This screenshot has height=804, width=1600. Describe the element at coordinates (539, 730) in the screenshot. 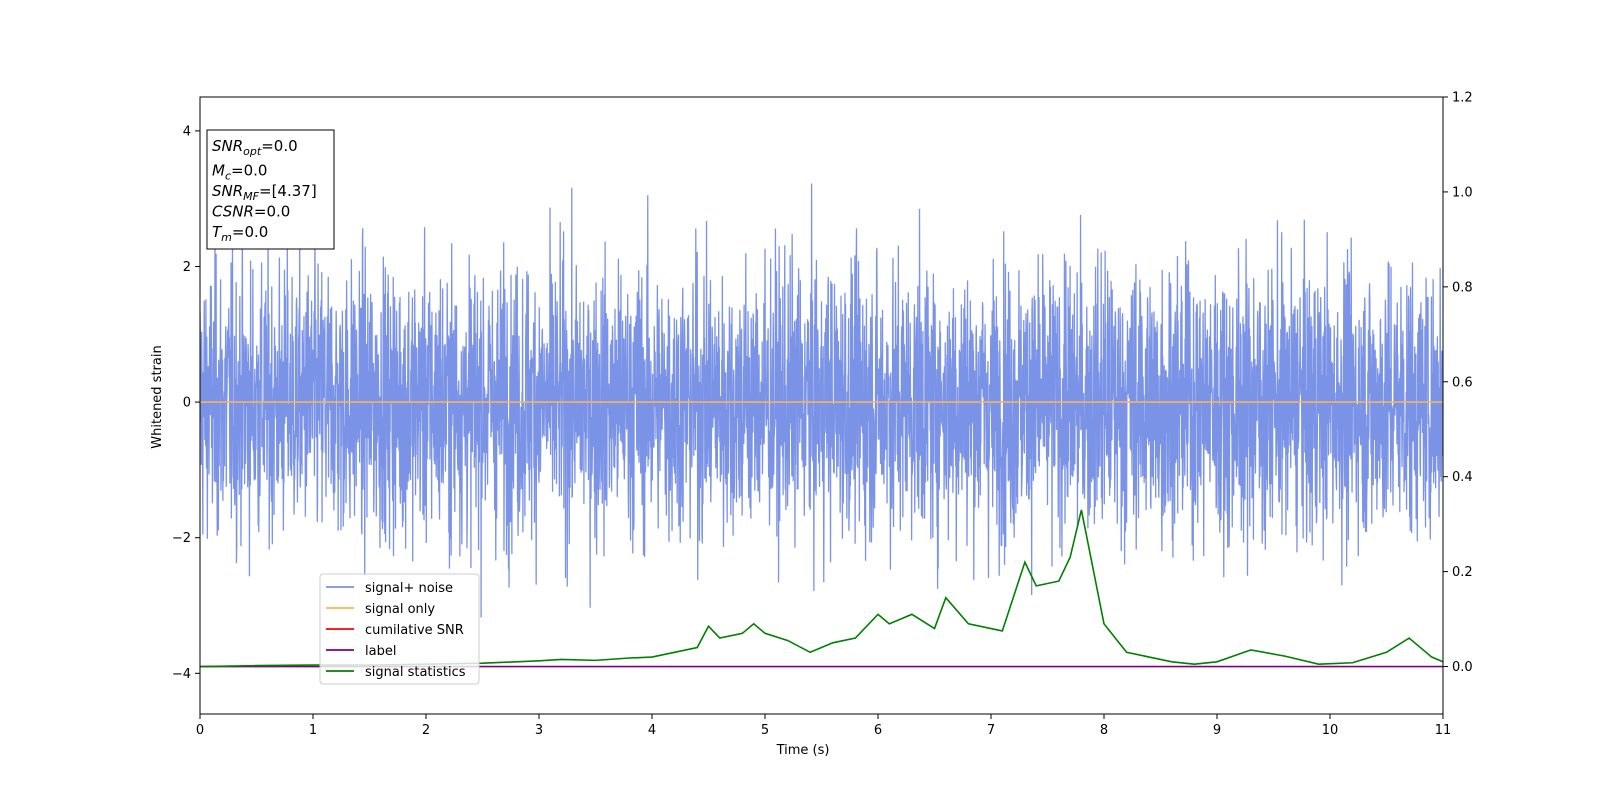

I see `x-tick-label: 3` at that location.